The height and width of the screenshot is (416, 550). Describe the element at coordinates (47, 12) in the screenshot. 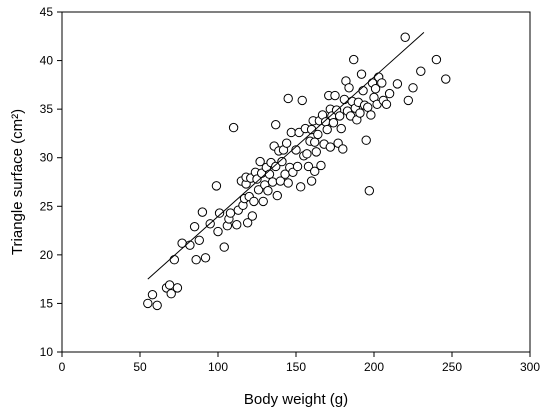

I see `y-tick-label: 45` at that location.